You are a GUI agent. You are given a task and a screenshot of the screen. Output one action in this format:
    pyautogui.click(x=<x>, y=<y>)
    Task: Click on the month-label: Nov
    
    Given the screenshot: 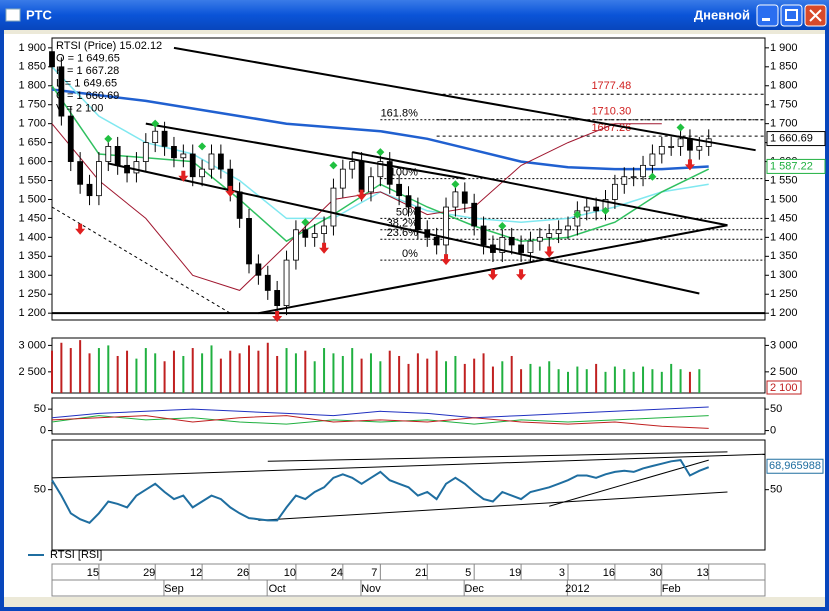 What is the action you would take?
    pyautogui.click(x=371, y=589)
    